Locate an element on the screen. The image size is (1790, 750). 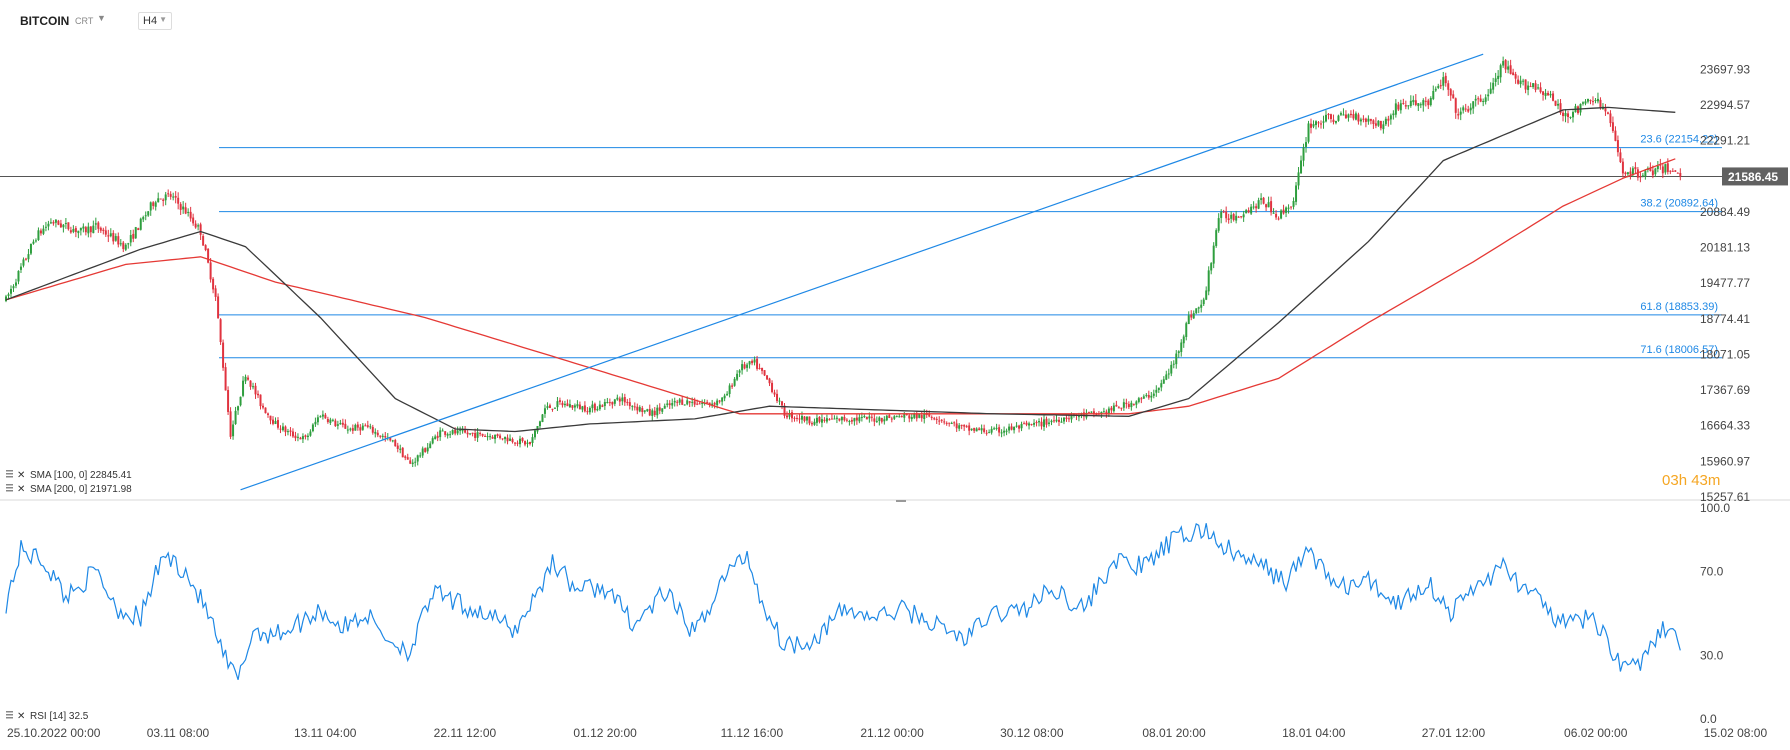
fibonacci-level-label: 61.8 (18853.39) is located at coordinates (1679, 307).